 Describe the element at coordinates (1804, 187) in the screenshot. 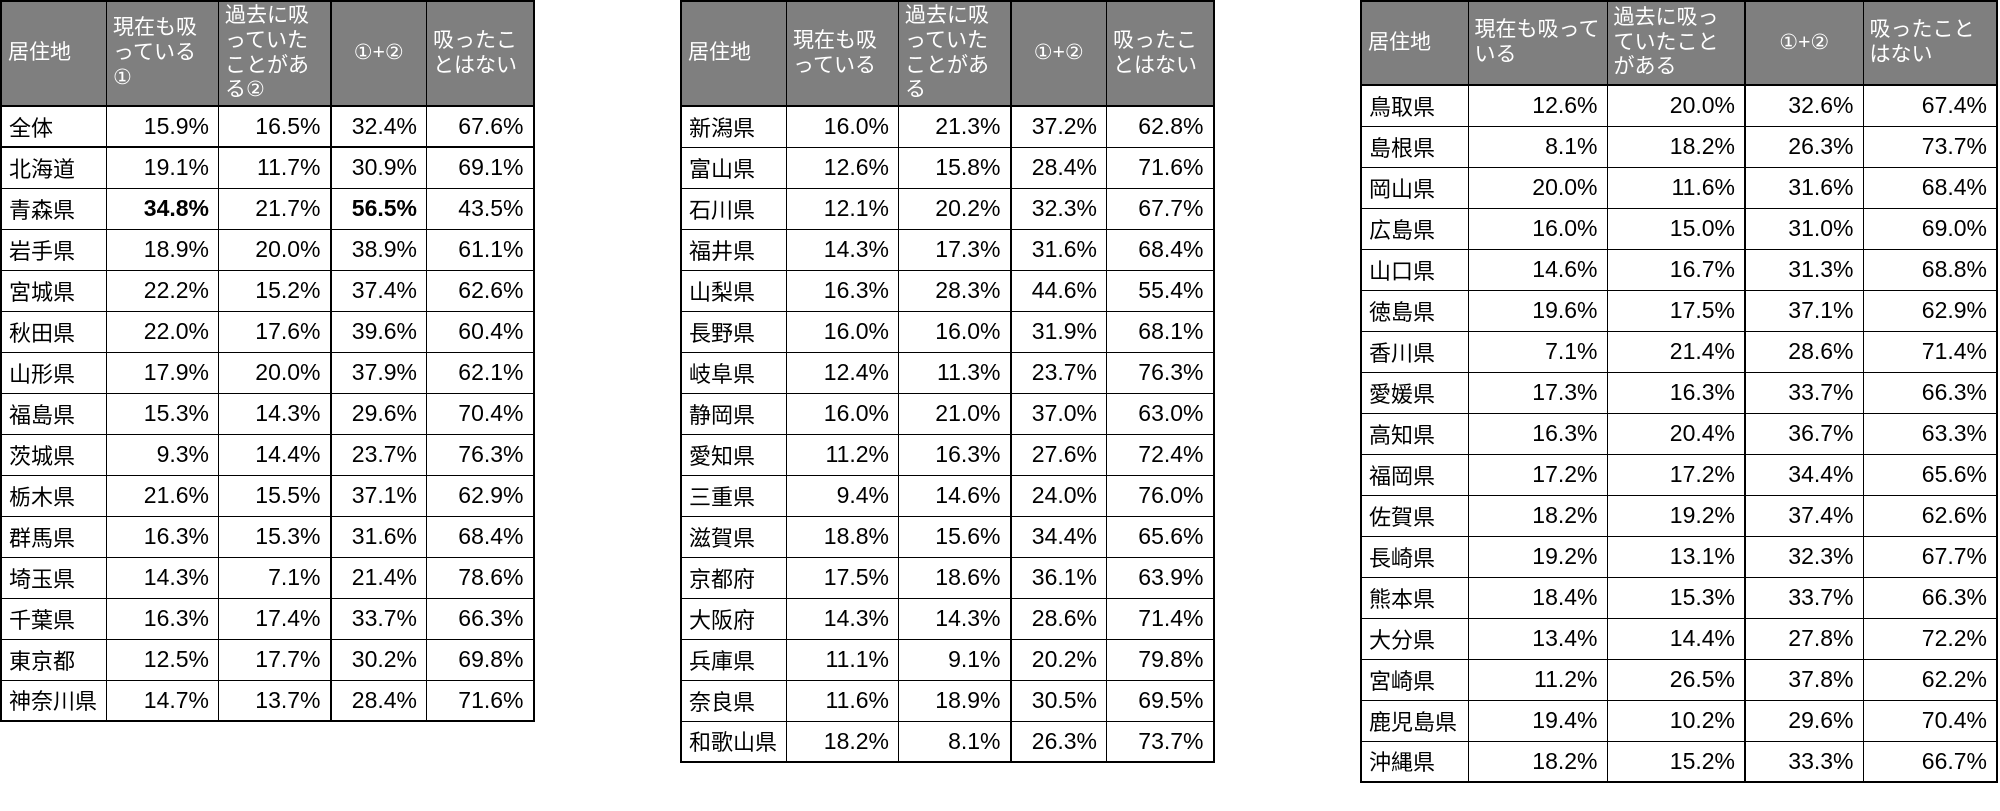

I see `value-cell: 31.6%` at that location.